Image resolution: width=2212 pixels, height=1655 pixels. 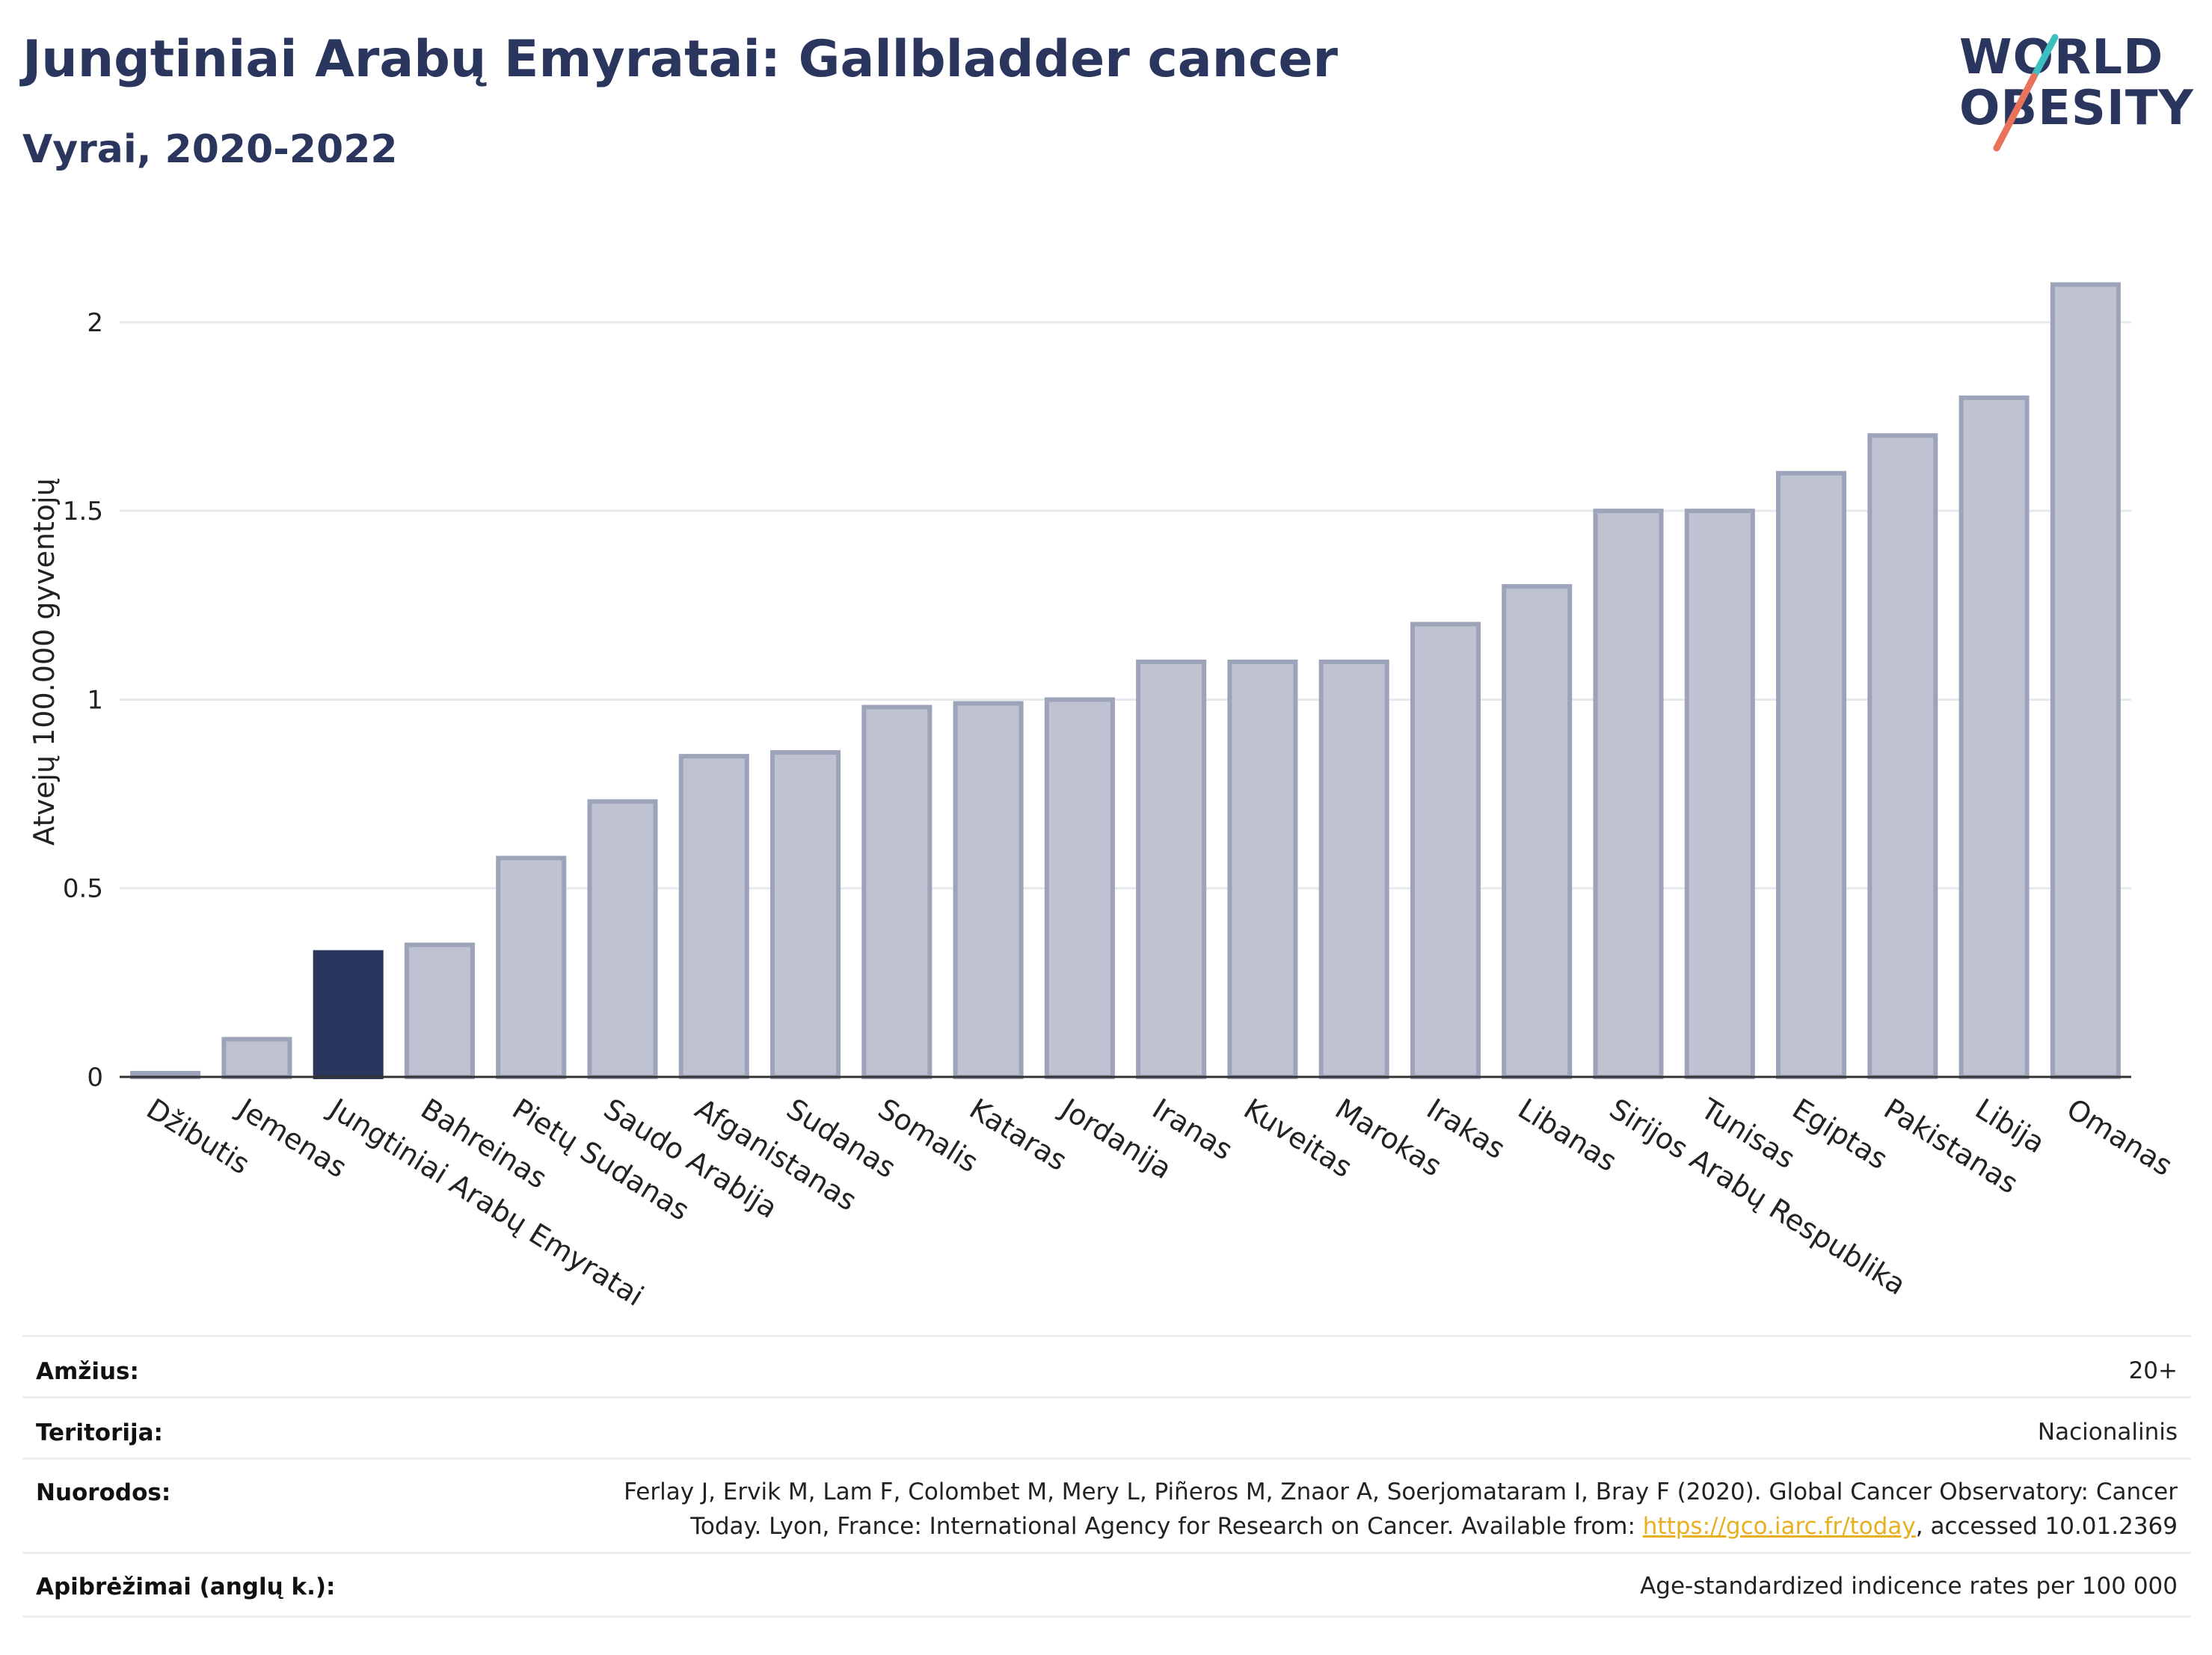 I want to click on y-tick-label: 1.5, so click(x=83, y=511).